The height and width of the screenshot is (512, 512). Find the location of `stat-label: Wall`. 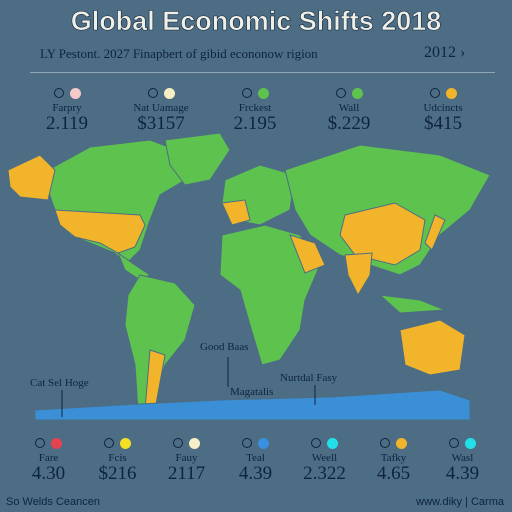

stat-label: Wall is located at coordinates (349, 108).